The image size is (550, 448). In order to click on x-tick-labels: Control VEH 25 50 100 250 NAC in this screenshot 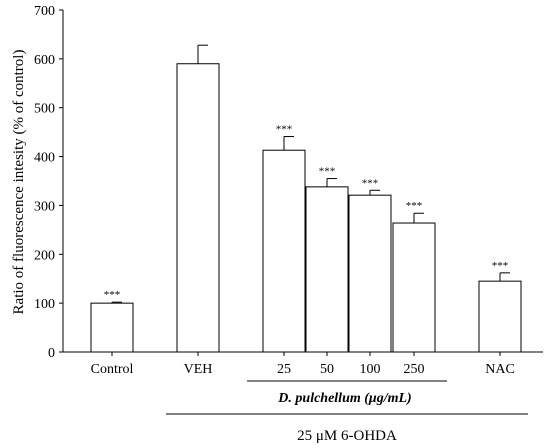, I will do `click(303, 369)`.